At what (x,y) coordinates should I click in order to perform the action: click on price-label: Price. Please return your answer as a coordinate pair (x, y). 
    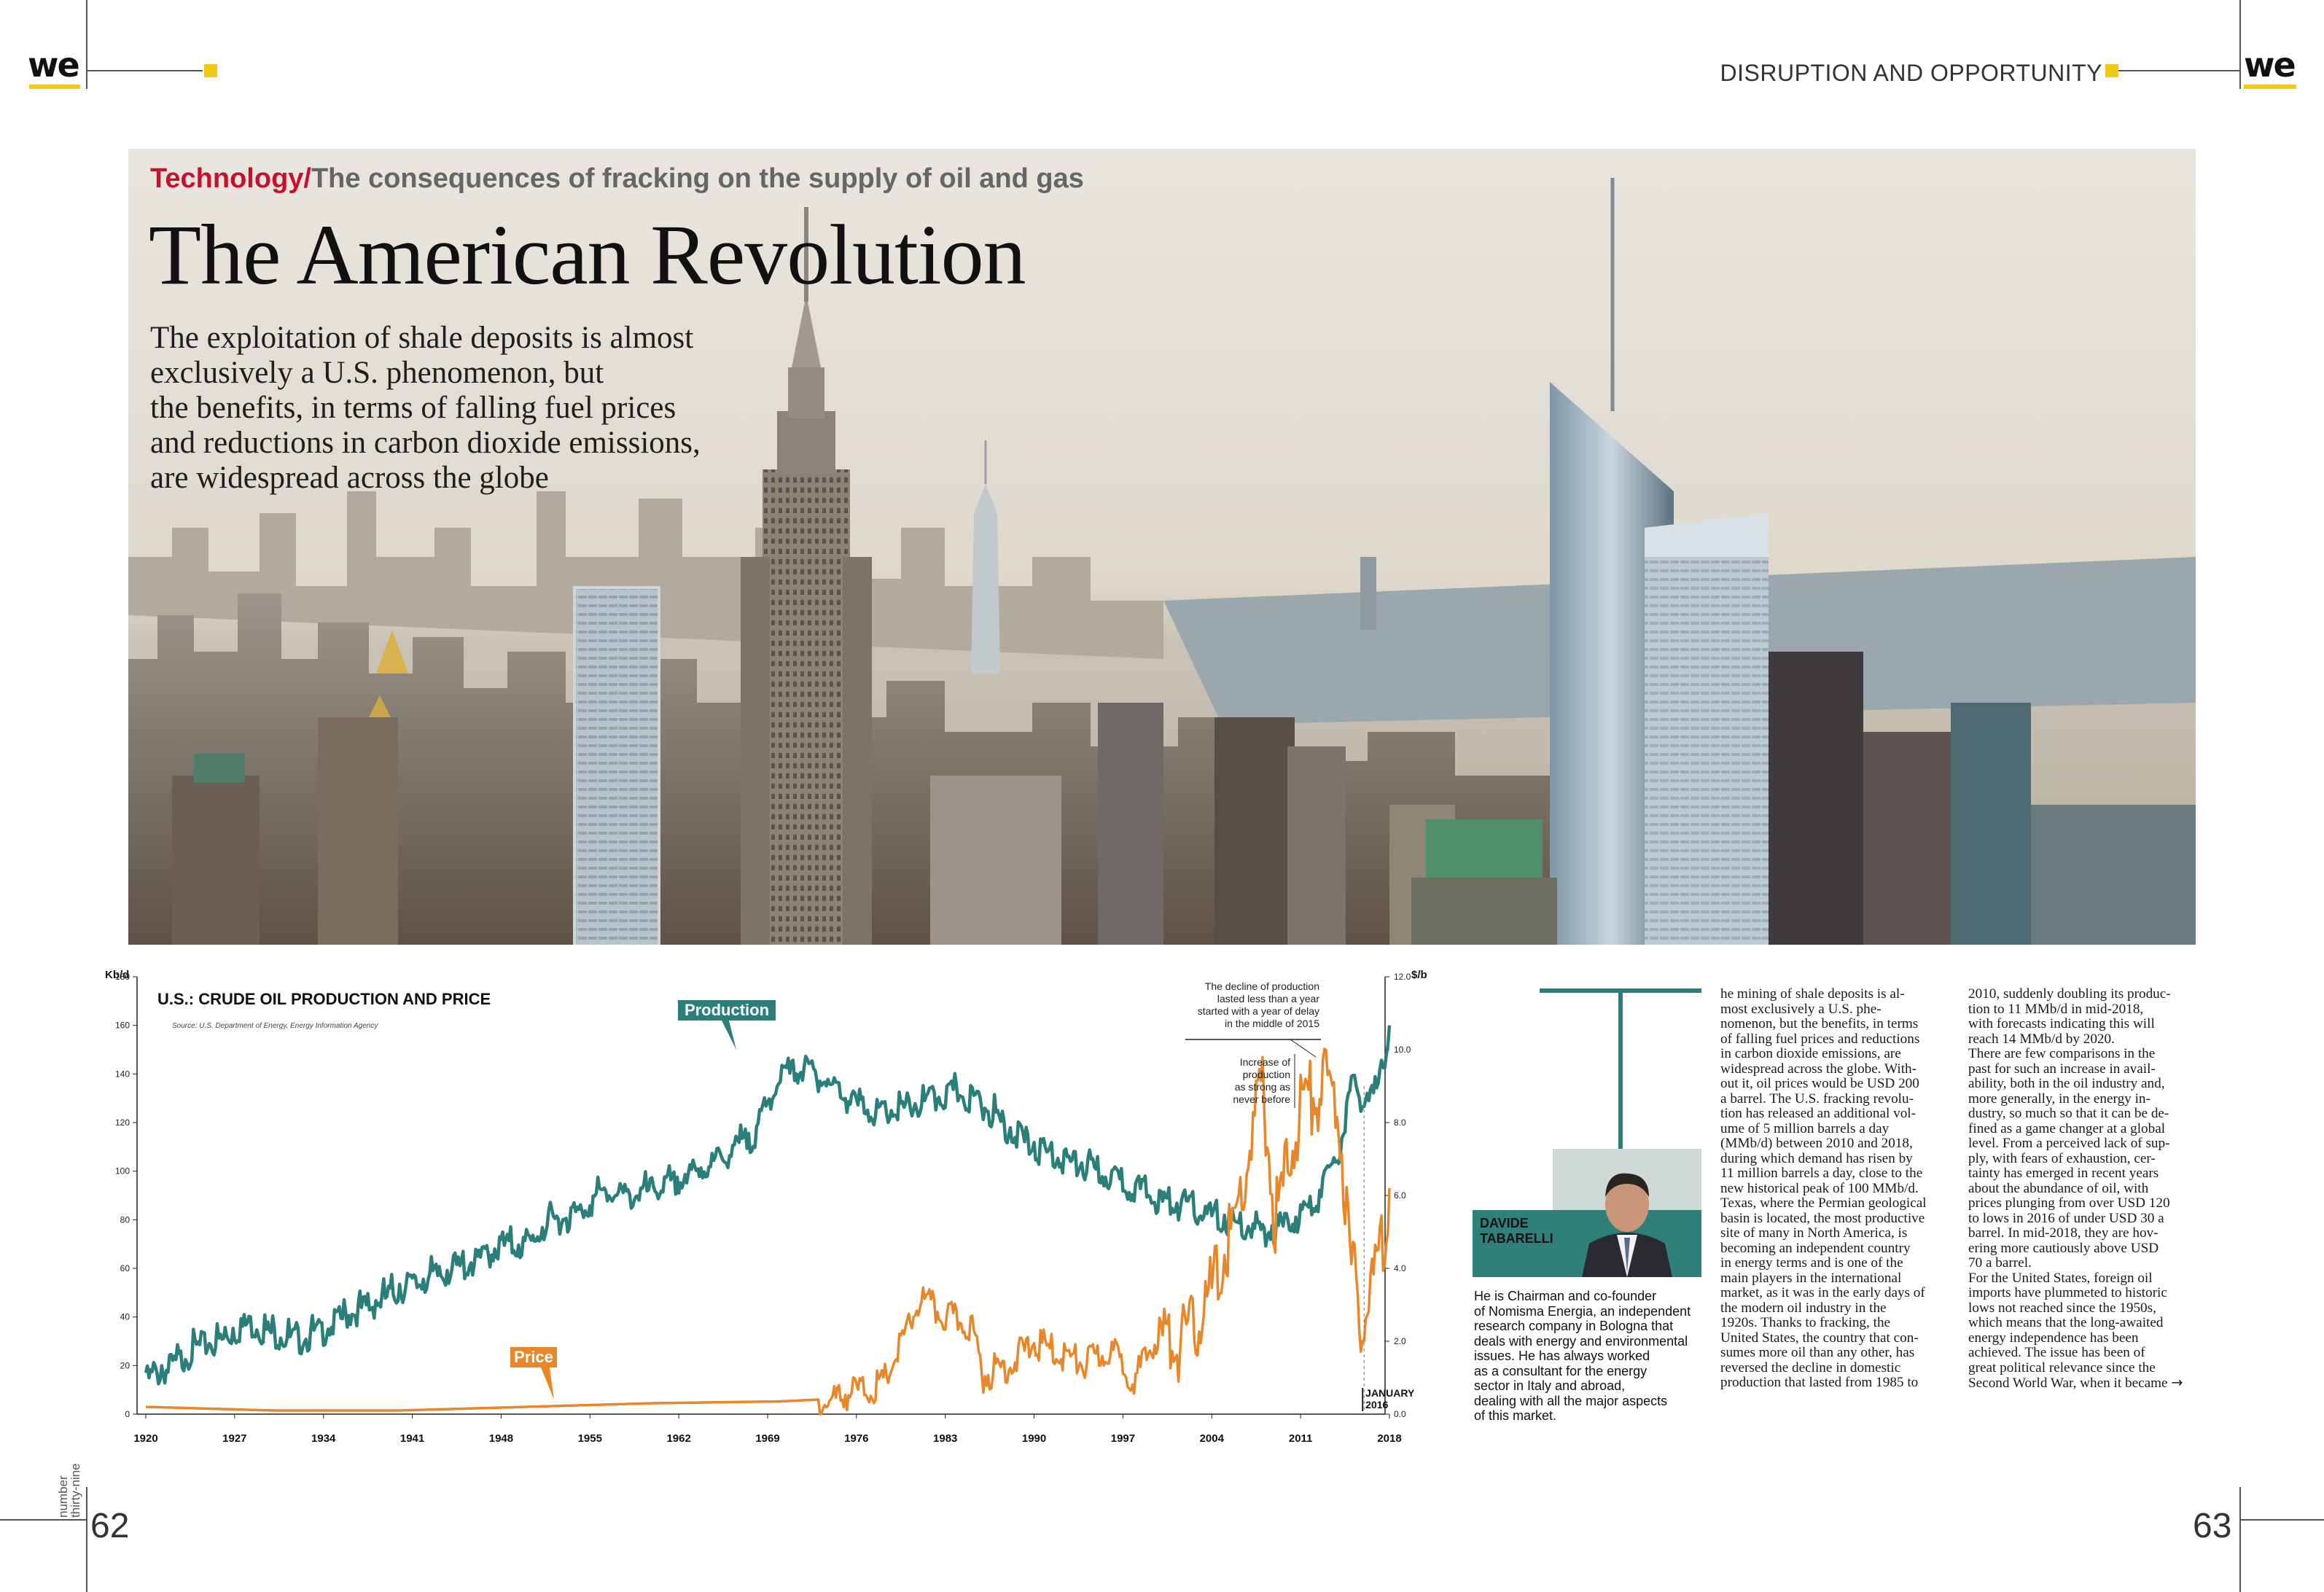
    Looking at the image, I should click on (533, 1357).